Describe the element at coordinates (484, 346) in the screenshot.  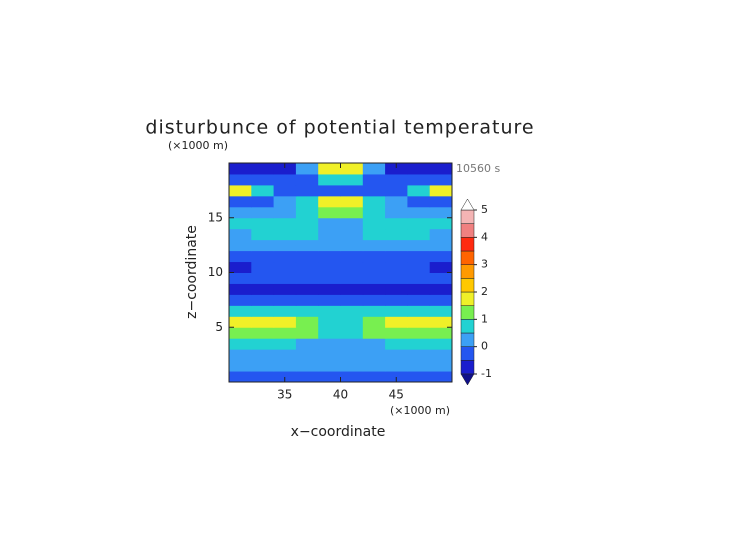
I see `colorbar-tick-label: 0` at that location.